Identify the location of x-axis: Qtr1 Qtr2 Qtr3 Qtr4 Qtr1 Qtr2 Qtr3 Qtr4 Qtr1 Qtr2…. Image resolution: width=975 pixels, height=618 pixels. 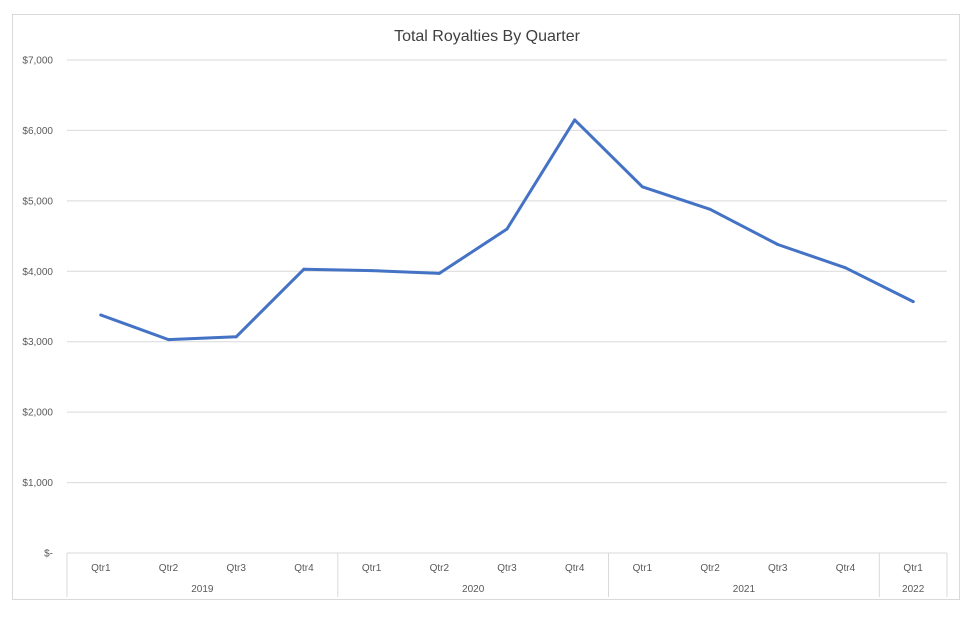
(507, 574).